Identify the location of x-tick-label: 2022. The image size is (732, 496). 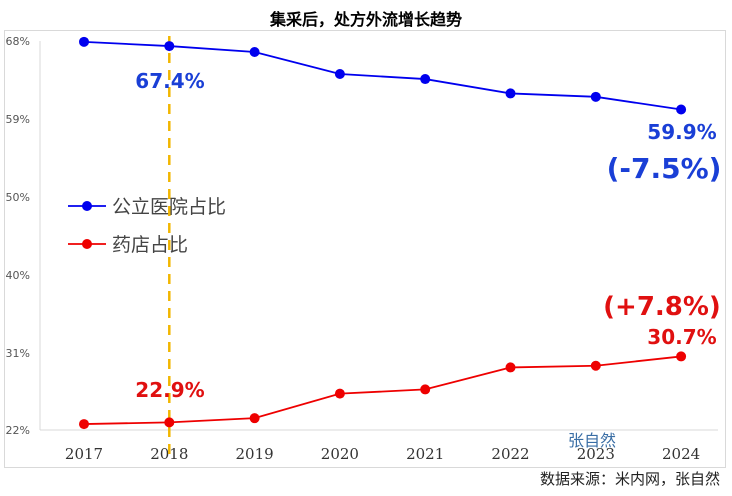
(510, 454).